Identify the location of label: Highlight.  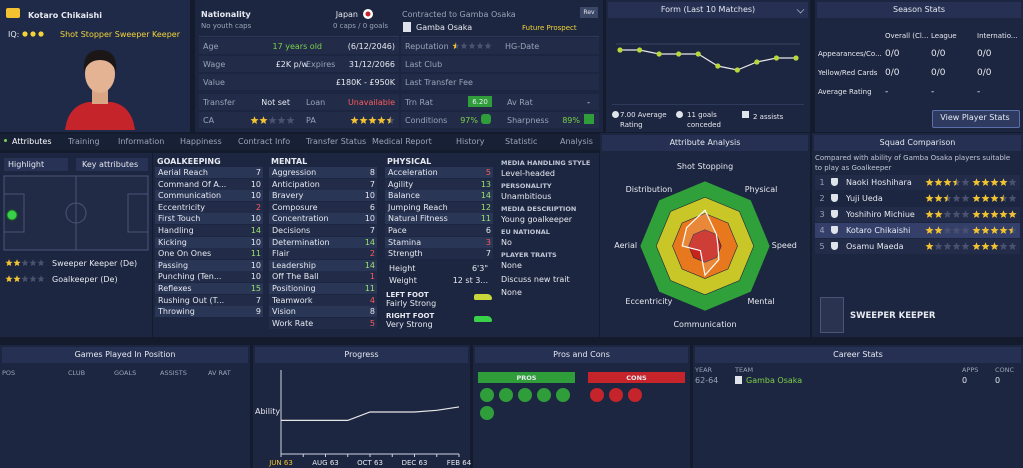
(26, 164).